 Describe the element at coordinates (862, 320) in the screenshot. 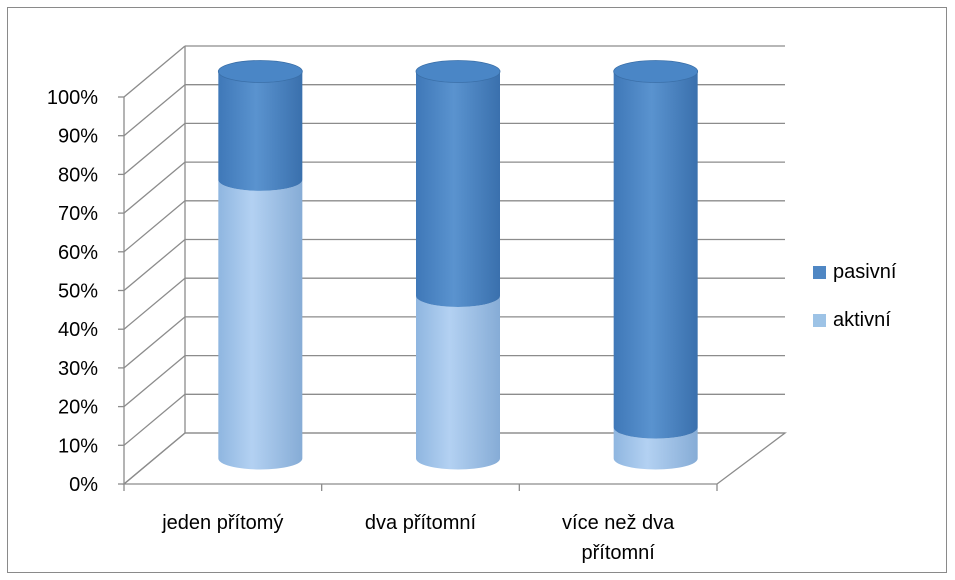

I see `legend-label: aktivní` at that location.